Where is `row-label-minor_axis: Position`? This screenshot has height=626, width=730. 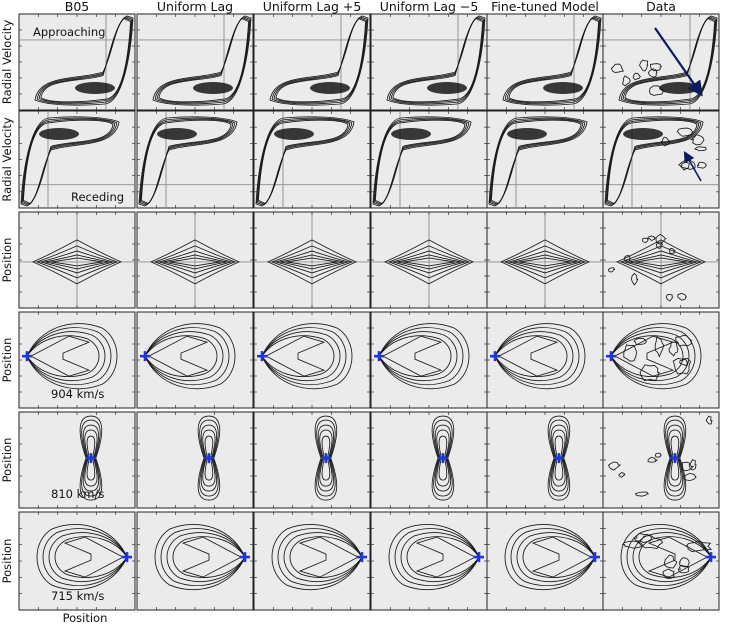 row-label-minor_axis: Position is located at coordinates (7, 260).